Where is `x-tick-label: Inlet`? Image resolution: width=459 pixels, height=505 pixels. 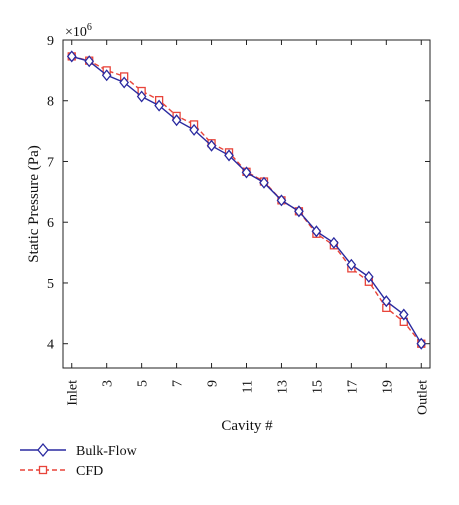
x-tick-label: Inlet is located at coordinates (73, 393).